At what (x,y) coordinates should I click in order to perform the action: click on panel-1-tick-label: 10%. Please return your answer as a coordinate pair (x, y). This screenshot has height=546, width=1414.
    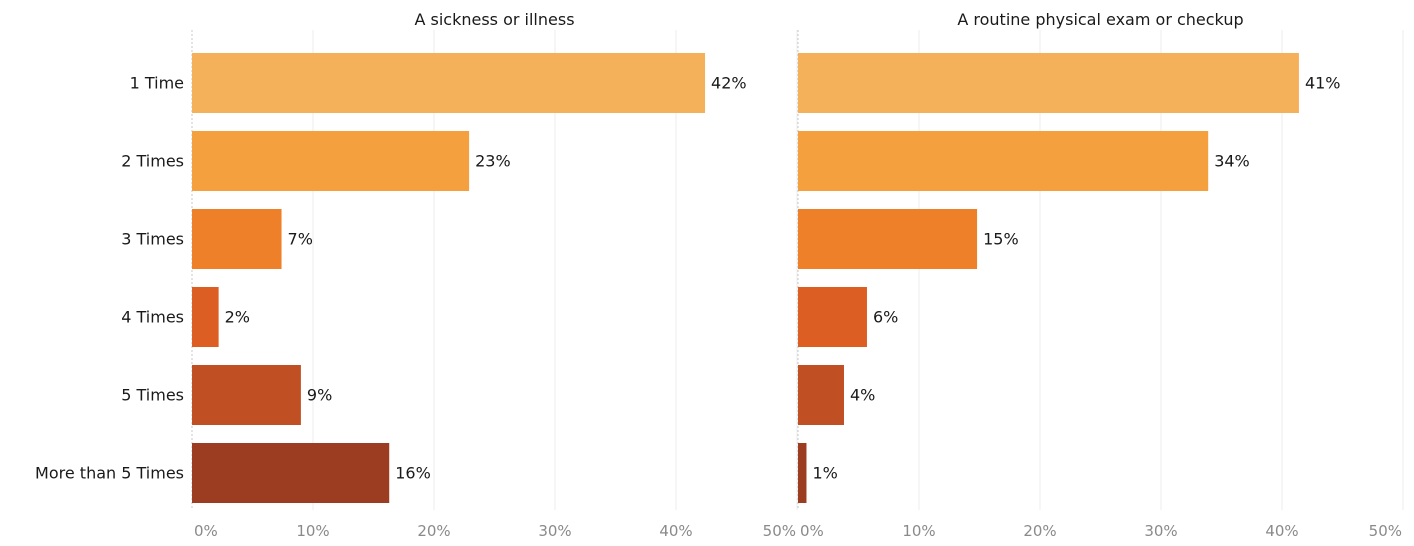
    Looking at the image, I should click on (312, 531).